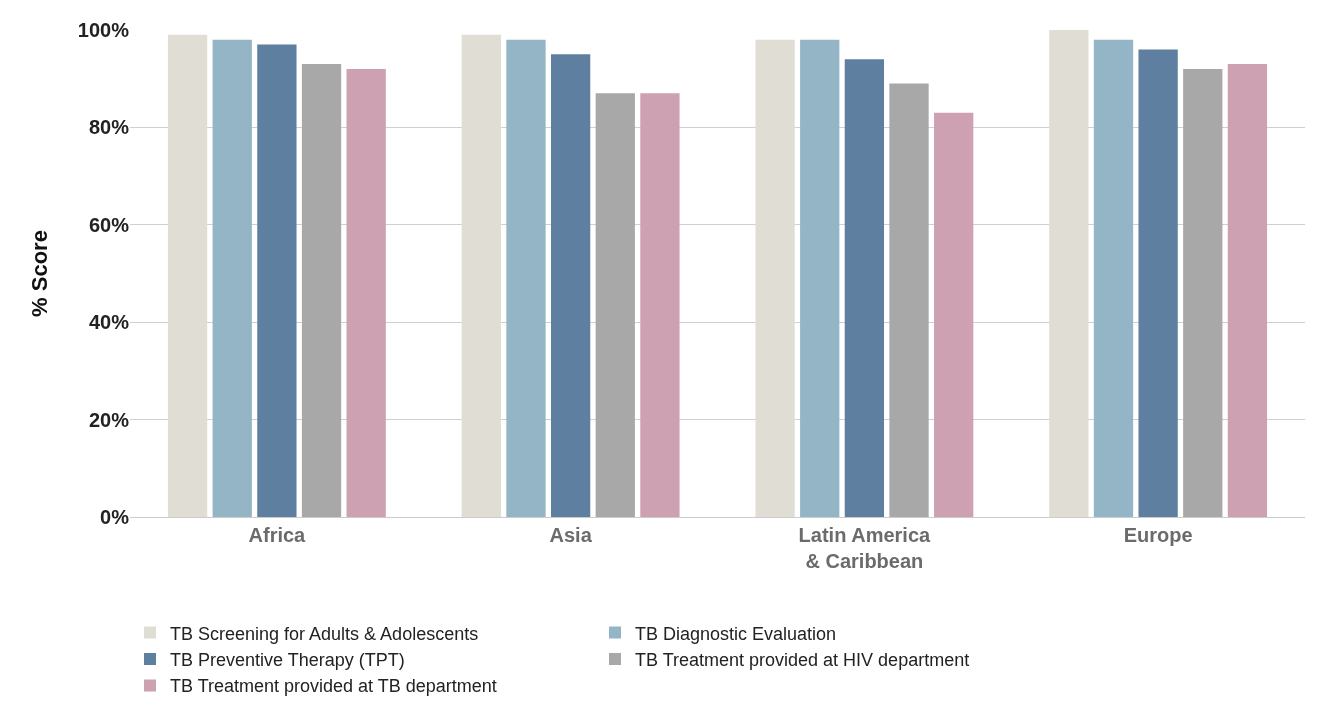  Describe the element at coordinates (109, 322) in the screenshot. I see `y-tick-label: 40%` at that location.